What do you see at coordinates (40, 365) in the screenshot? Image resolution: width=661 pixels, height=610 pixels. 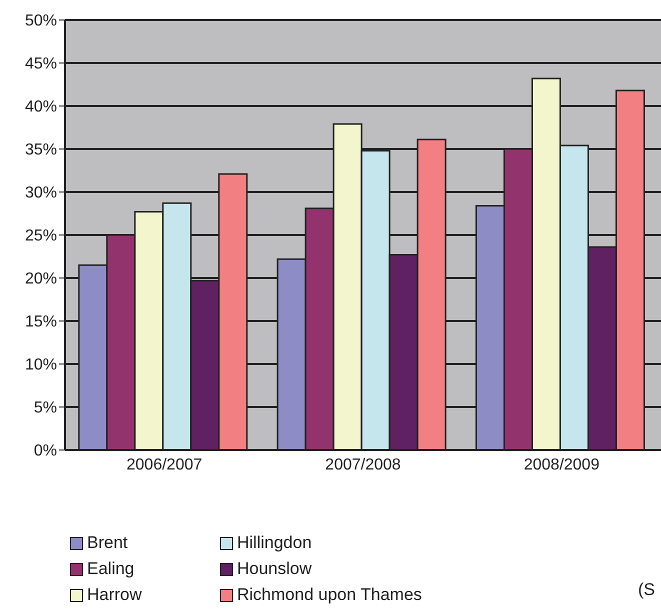 I see `y-tick-label: 10%` at bounding box center [40, 365].